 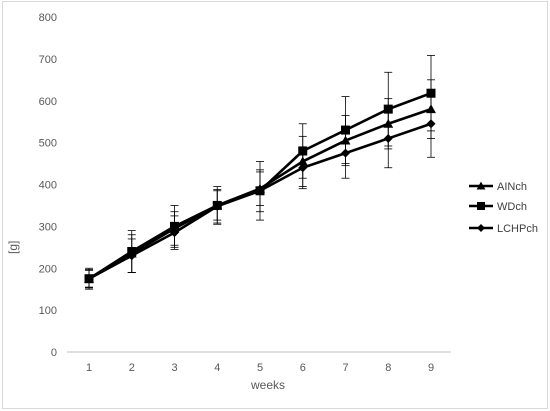 I want to click on y-tick-label: 400, so click(x=48, y=186).